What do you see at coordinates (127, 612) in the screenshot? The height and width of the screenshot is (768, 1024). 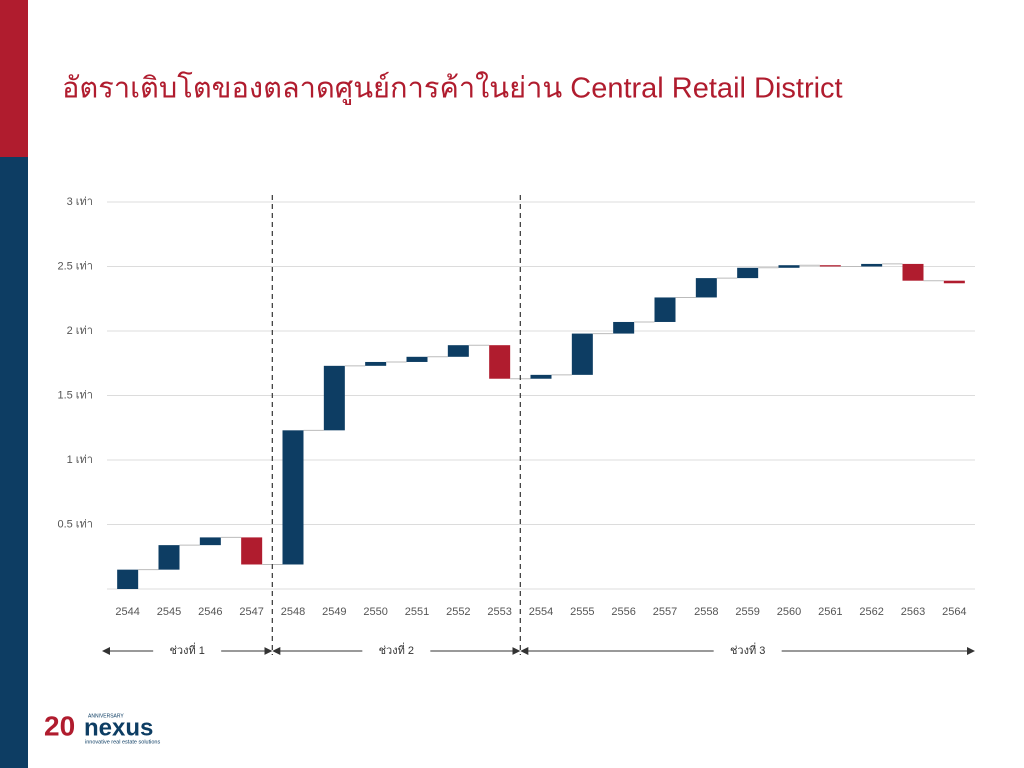 I see `x-tick-label: 2544` at bounding box center [127, 612].